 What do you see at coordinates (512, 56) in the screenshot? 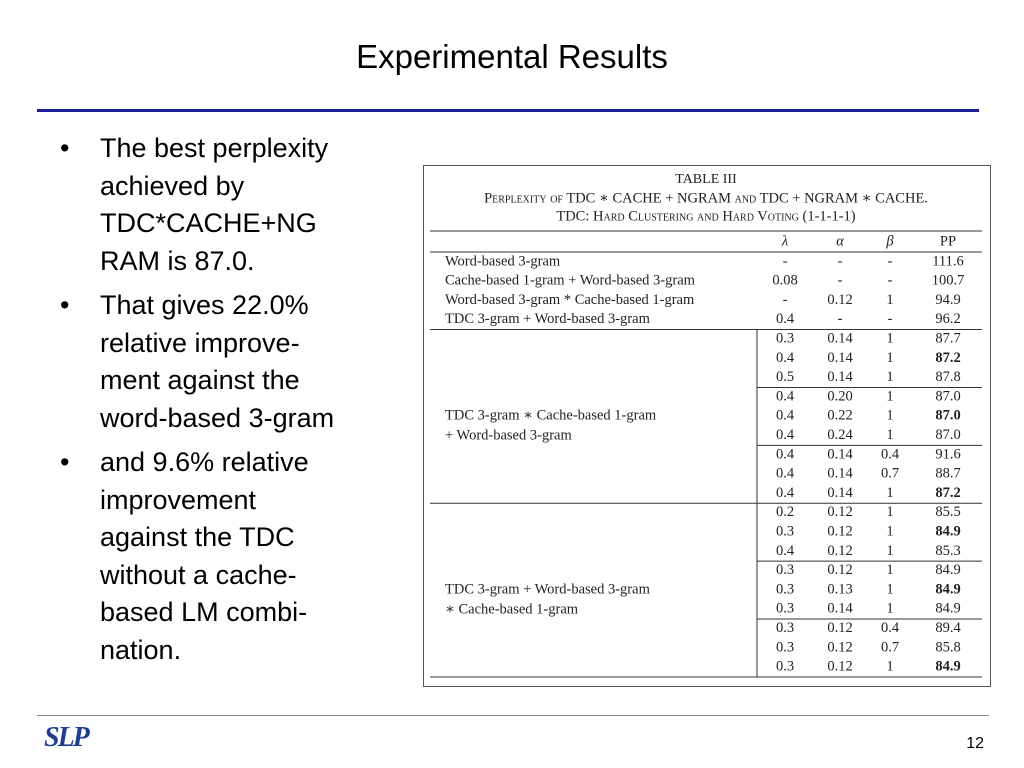
I see `slide-title: Experimental Results` at bounding box center [512, 56].